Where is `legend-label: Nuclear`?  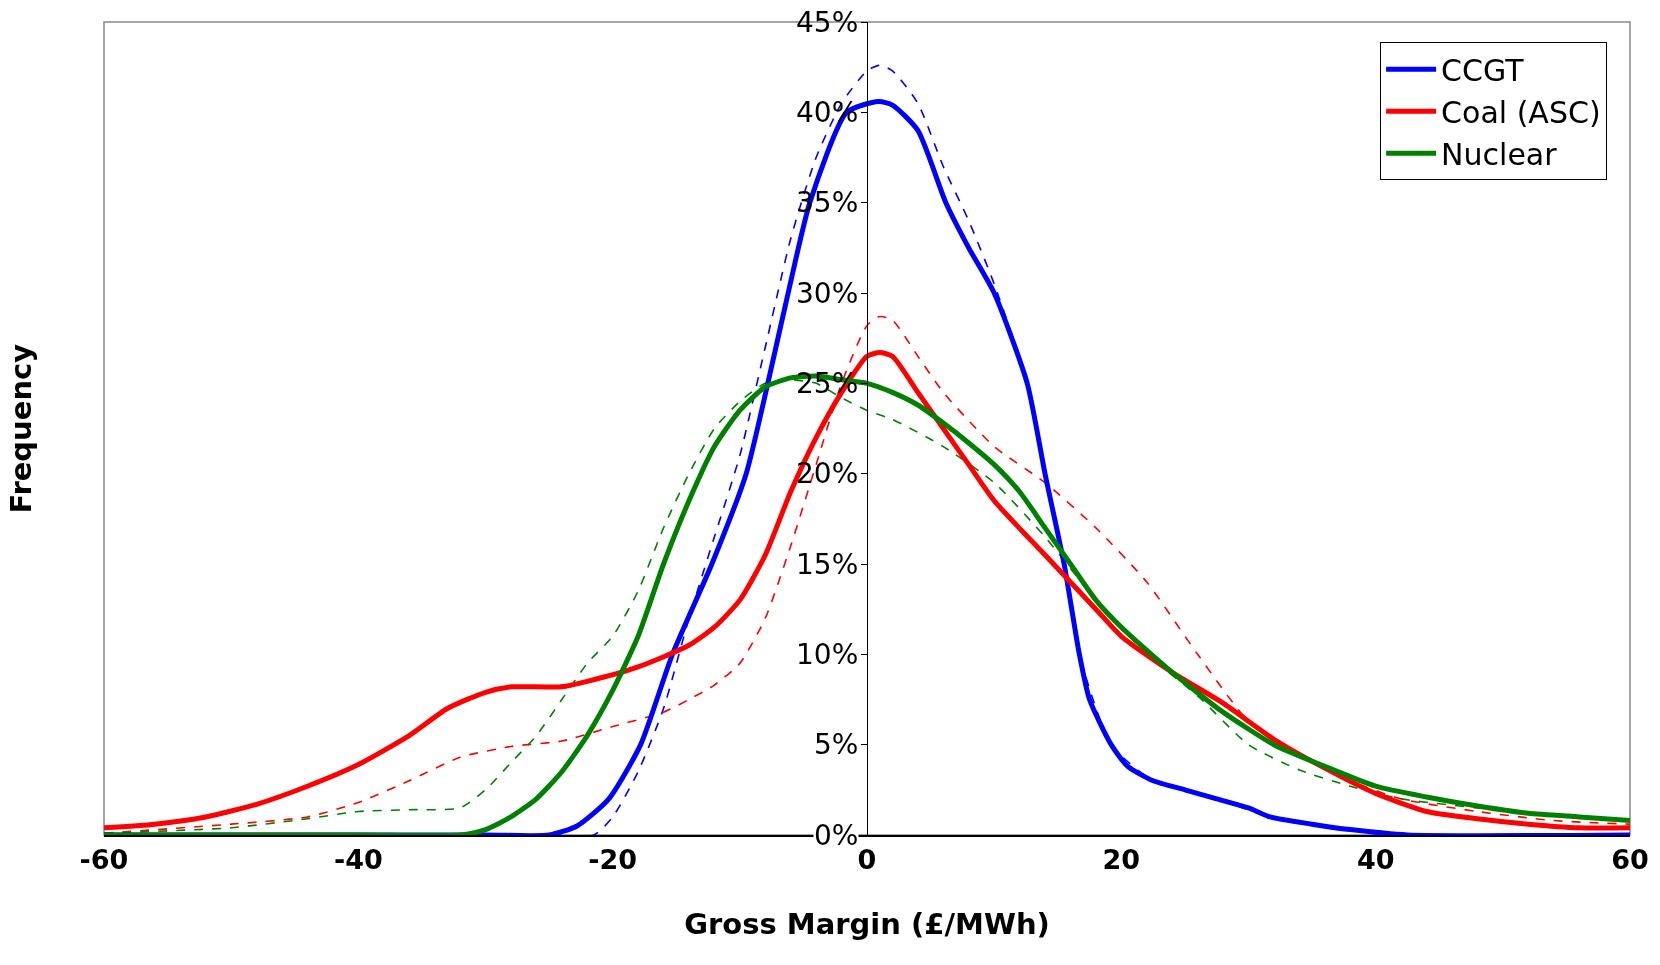
legend-label: Nuclear is located at coordinates (1499, 155).